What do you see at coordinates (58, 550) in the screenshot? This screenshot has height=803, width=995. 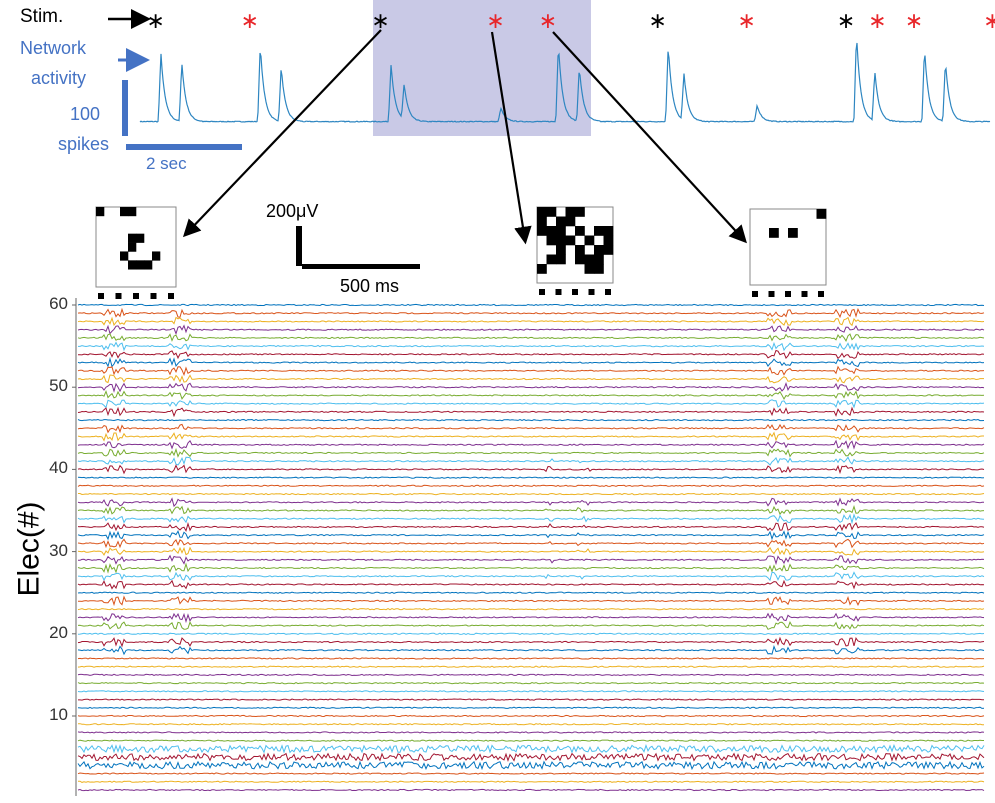 I see `y-tick-label: 30` at bounding box center [58, 550].